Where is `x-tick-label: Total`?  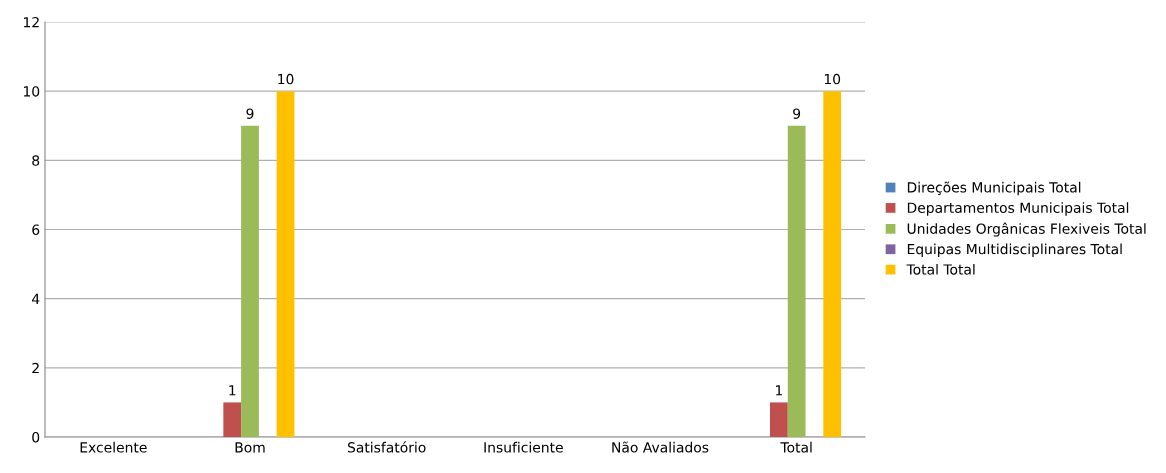 x-tick-label: Total is located at coordinates (796, 447).